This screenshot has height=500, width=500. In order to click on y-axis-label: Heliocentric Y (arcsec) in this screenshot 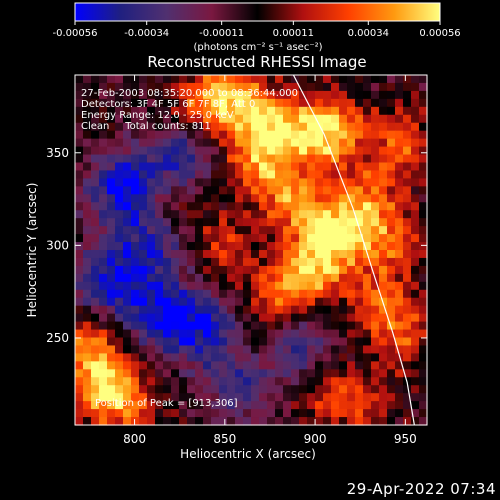, I will do `click(32, 250)`.